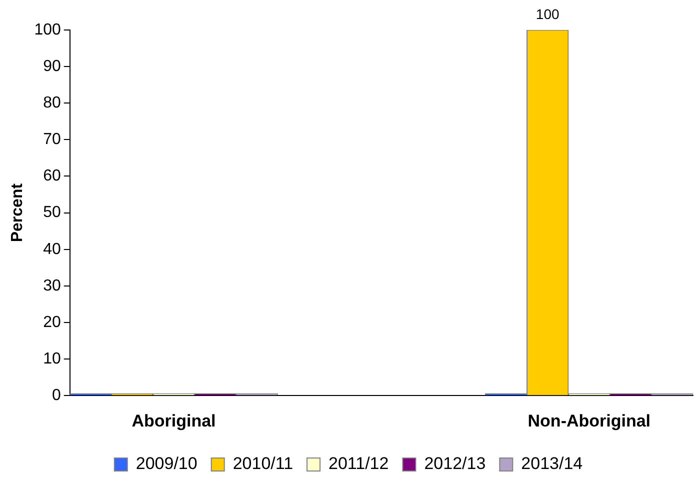 The height and width of the screenshot is (493, 695). I want to click on y-tick-label: 80, so click(52, 103).